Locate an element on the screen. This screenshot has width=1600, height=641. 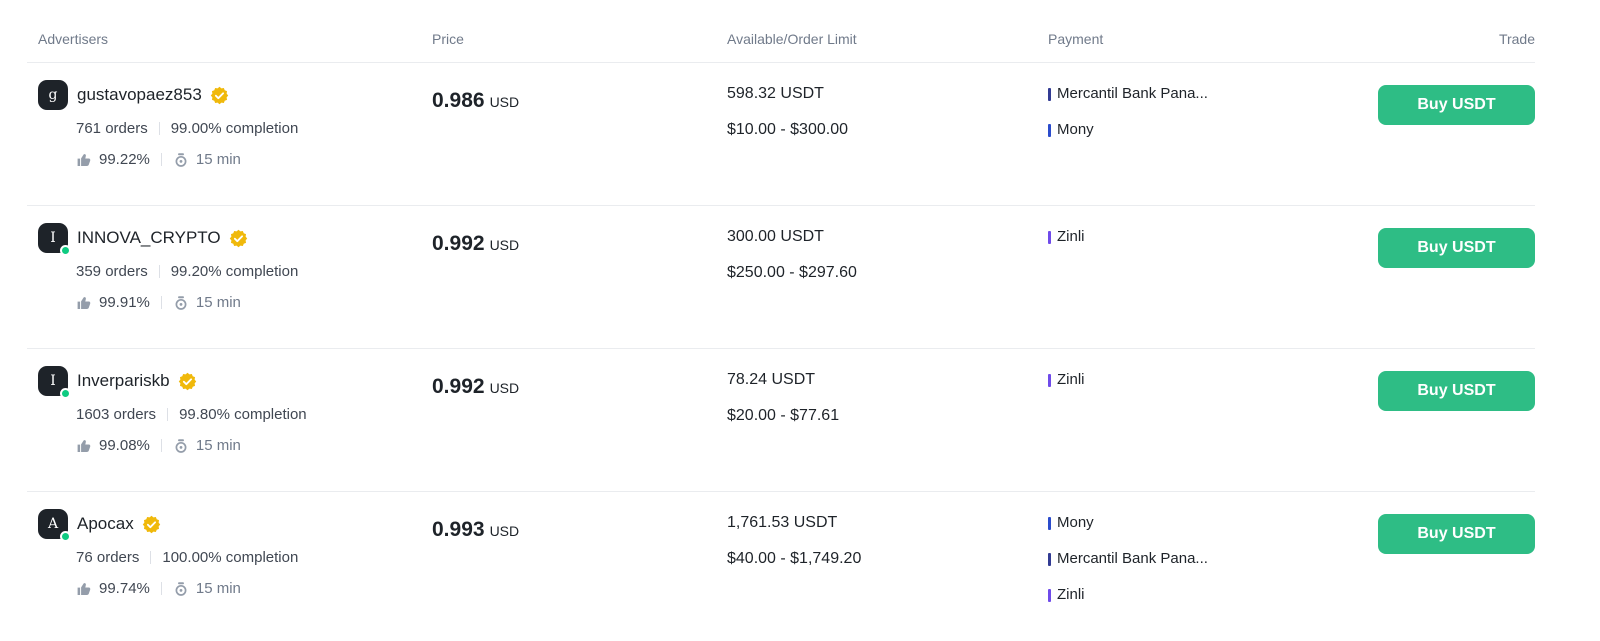
positive-feedback-rate: 99.74% is located at coordinates (124, 588).